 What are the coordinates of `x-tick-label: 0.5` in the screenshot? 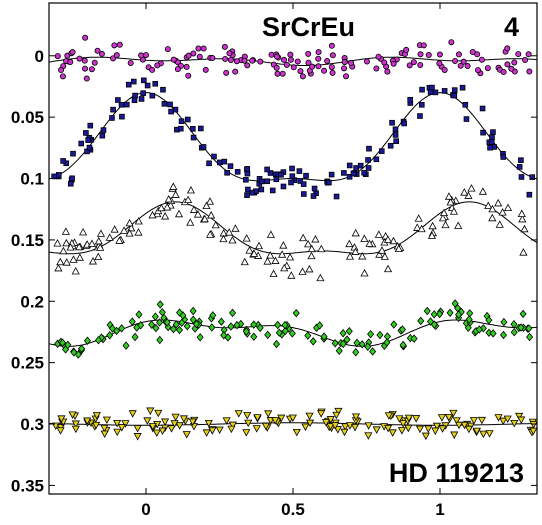 It's located at (293, 509).